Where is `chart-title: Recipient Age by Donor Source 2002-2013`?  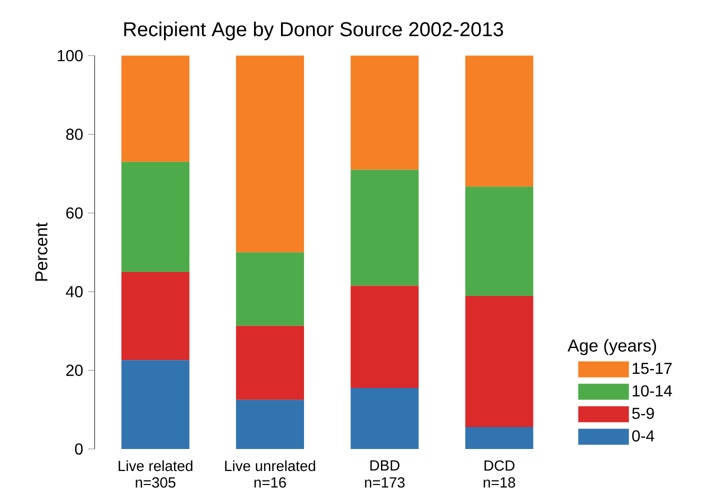
chart-title: Recipient Age by Donor Source 2002-2013 is located at coordinates (314, 31).